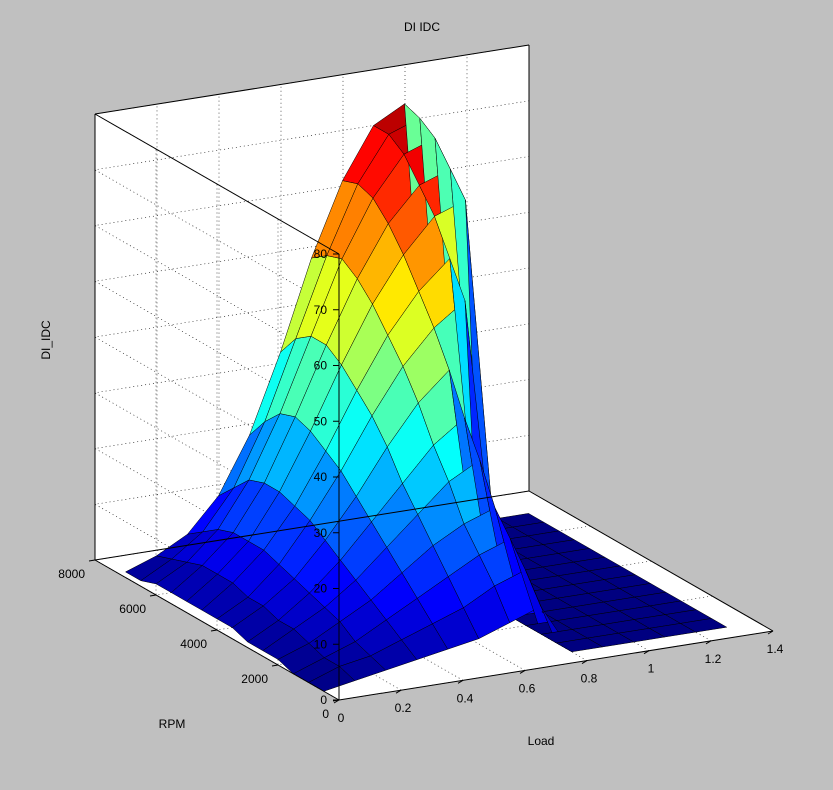  What do you see at coordinates (172, 724) in the screenshot?
I see `y-axis-label: RPM` at bounding box center [172, 724].